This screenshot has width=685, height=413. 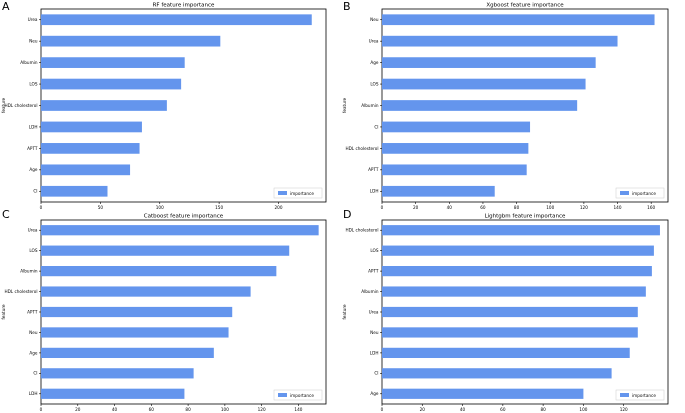 What do you see at coordinates (463, 409) in the screenshot?
I see `chart-4-x-tick-label-3: 40` at bounding box center [463, 409].